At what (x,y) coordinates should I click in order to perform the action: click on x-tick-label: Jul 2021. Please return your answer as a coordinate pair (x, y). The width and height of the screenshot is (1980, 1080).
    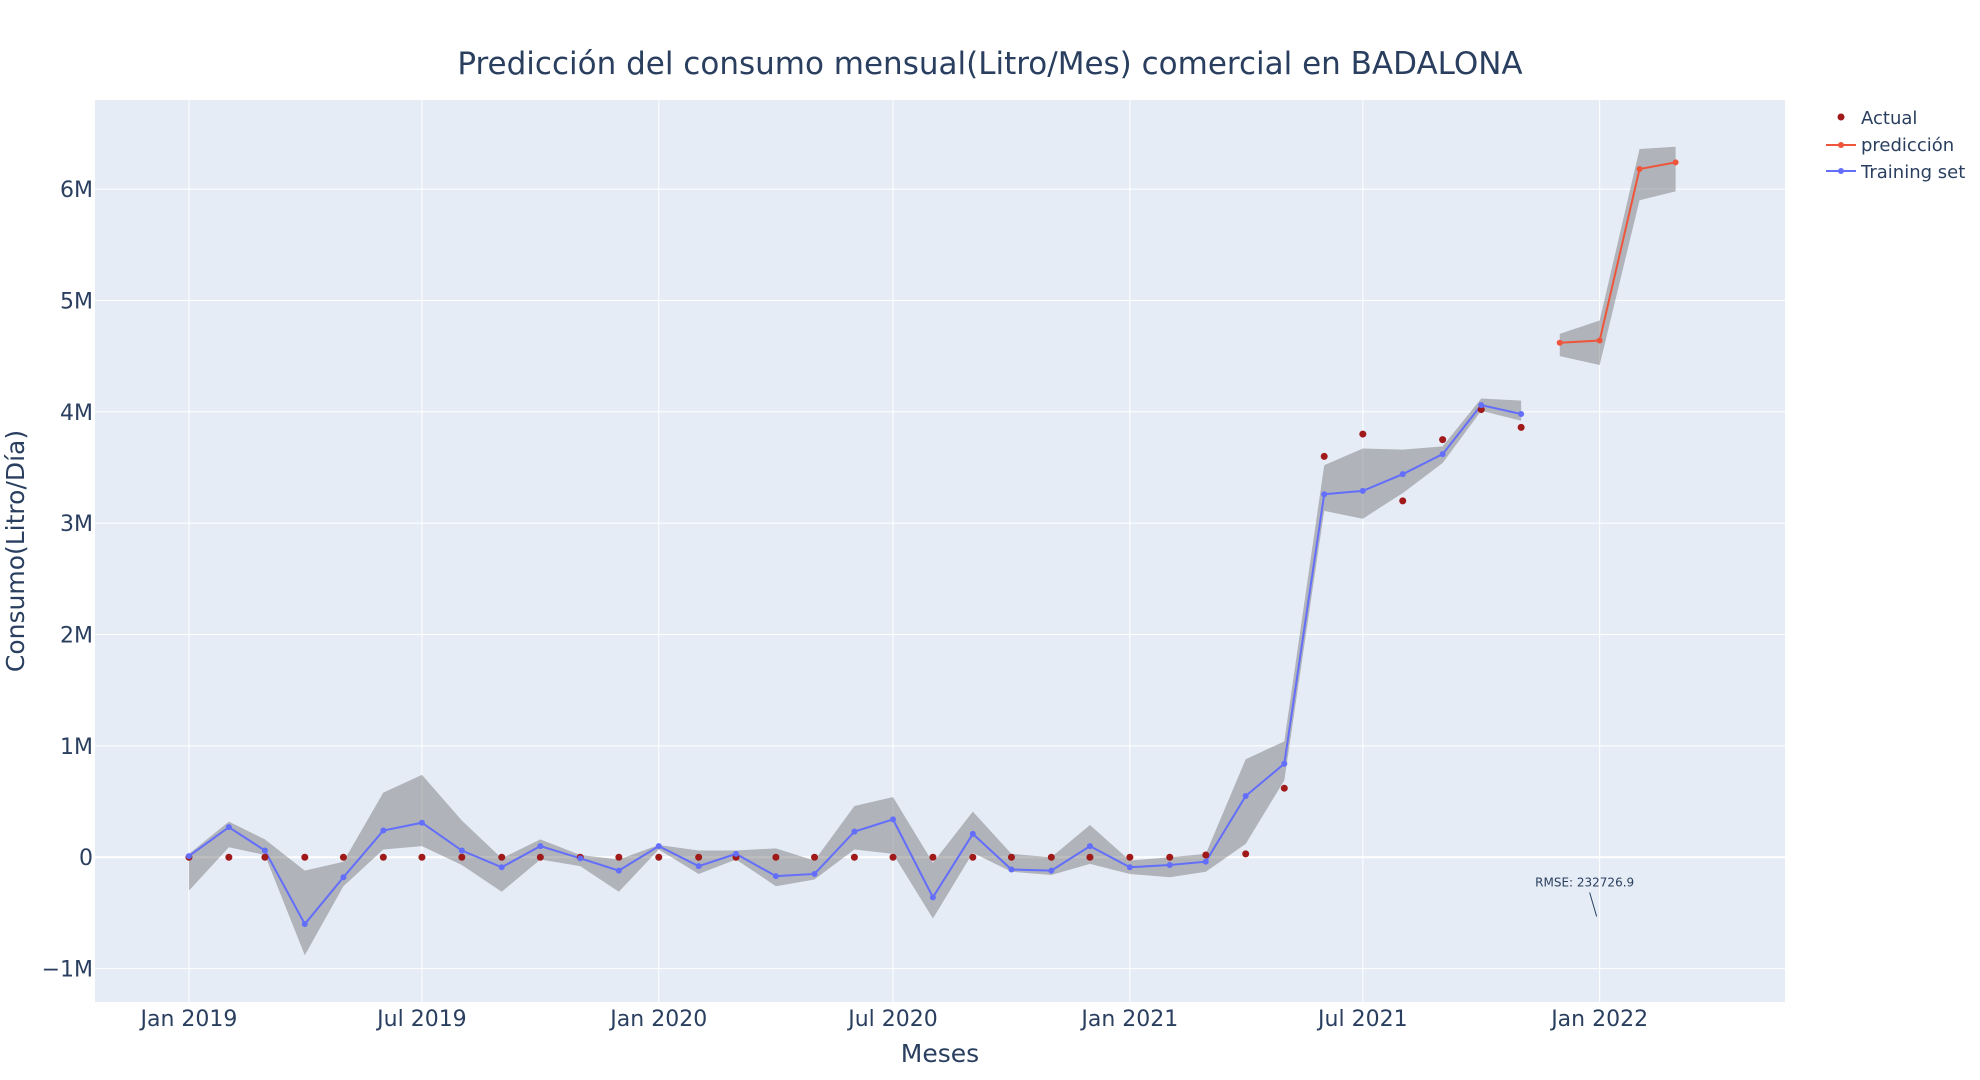
    Looking at the image, I should click on (1362, 1019).